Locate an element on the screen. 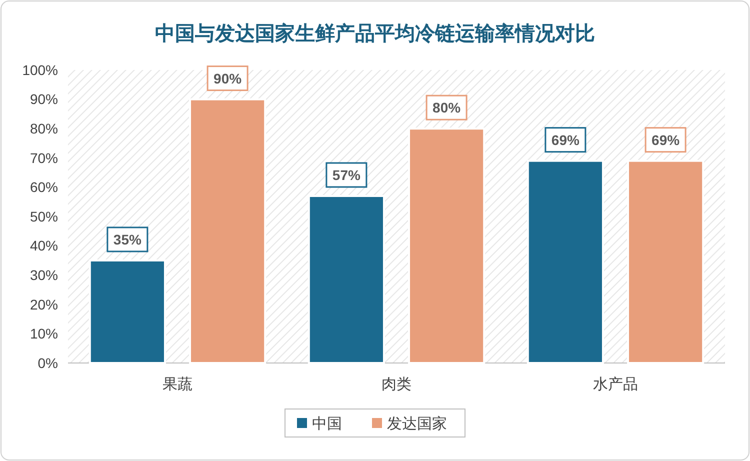  y-tick-label: 80% is located at coordinates (44, 128).